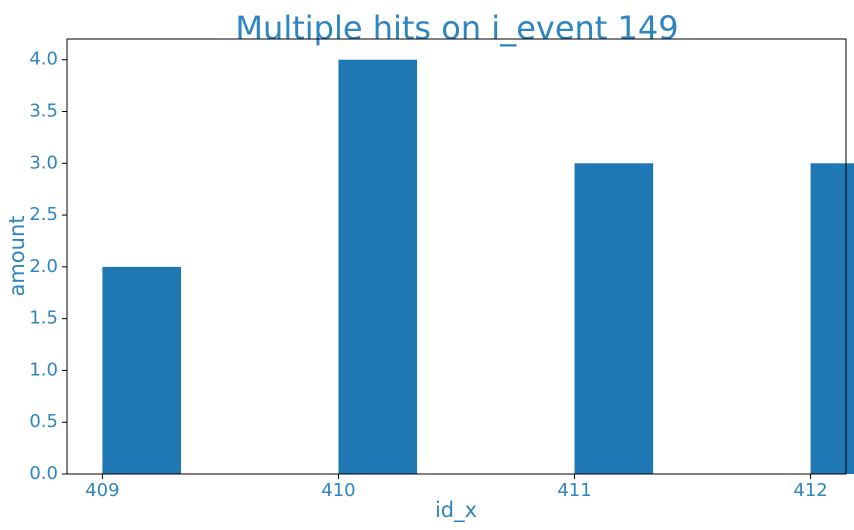 The height and width of the screenshot is (530, 854). What do you see at coordinates (102, 490) in the screenshot?
I see `x-tick-label: 409` at bounding box center [102, 490].